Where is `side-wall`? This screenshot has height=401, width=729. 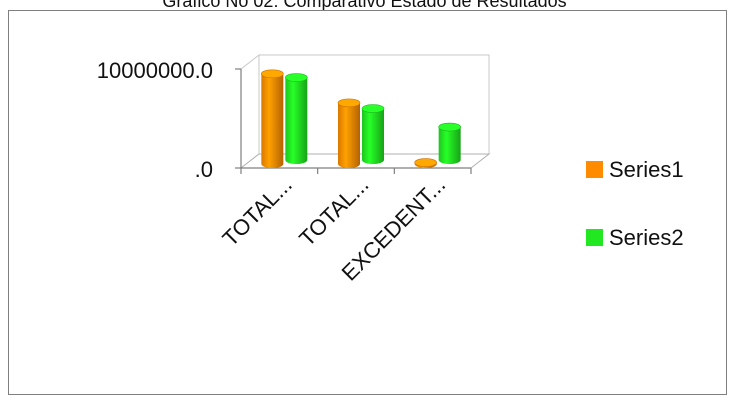
side-wall is located at coordinates (250, 111).